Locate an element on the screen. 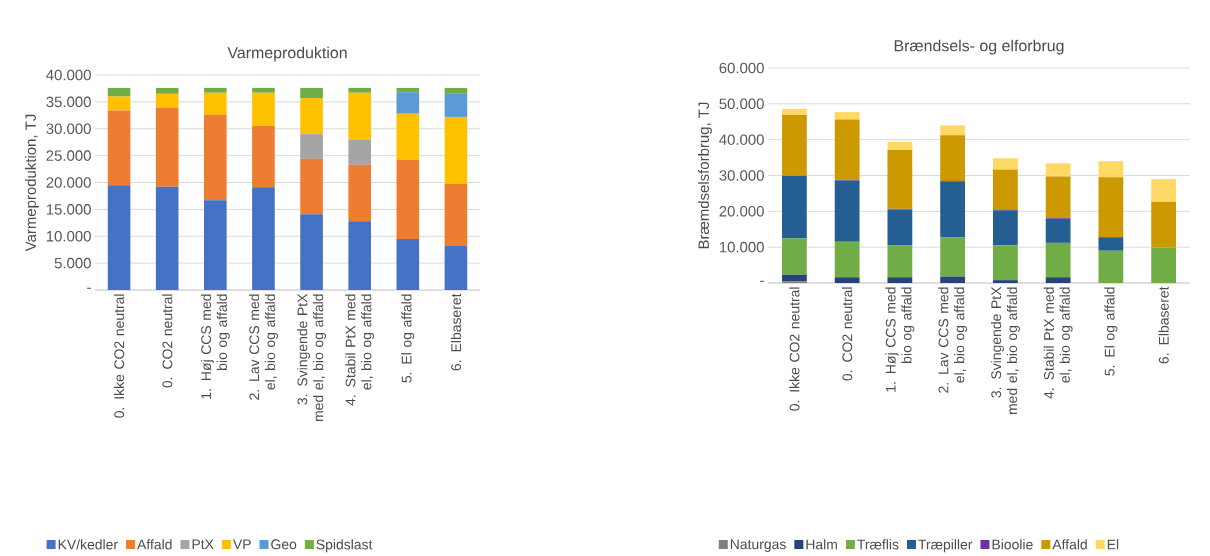  x-tick-label: 3. Svingende PtX med el, bio og affald is located at coordinates (312, 357).